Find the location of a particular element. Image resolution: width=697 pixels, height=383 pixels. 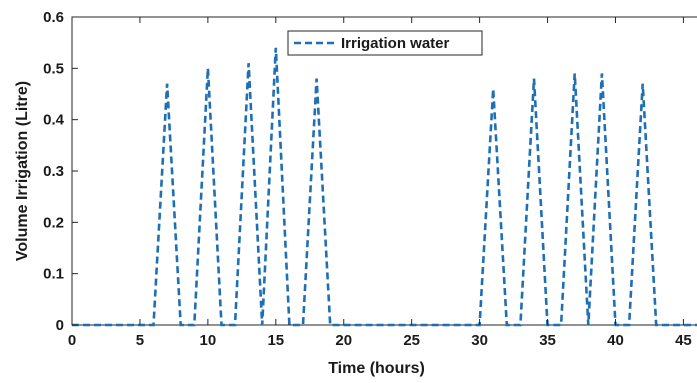

y-axis-label: Volume Irrigation (Litre) is located at coordinates (22, 171).